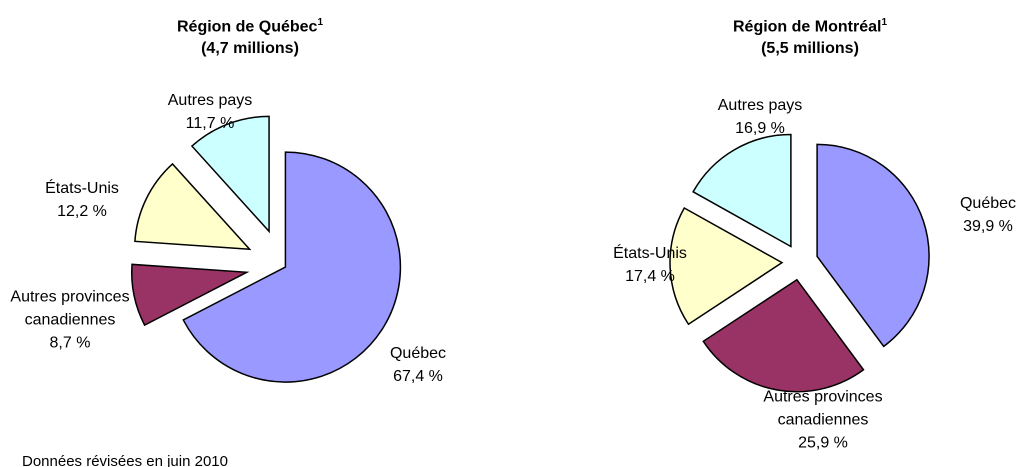 The height and width of the screenshot is (467, 1026). I want to click on slice-value: 25,9 %, so click(823, 443).